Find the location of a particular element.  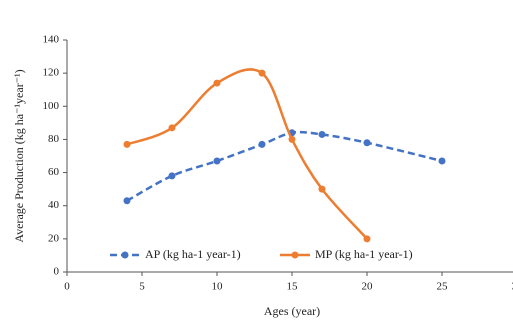

x-tick-label: 0 is located at coordinates (67, 287).